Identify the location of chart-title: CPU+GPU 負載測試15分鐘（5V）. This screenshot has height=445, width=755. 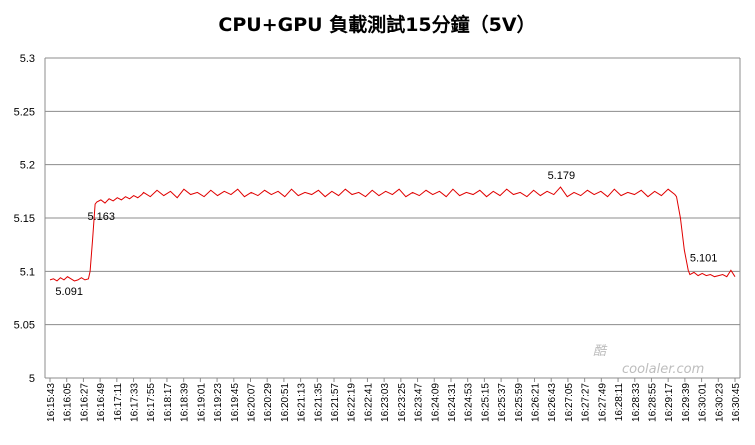
(376, 24).